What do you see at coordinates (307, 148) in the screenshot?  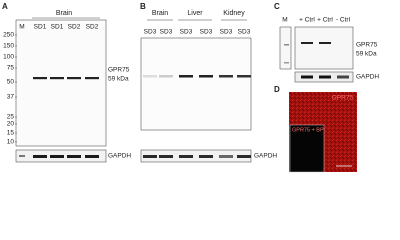 I see `inset-image` at bounding box center [307, 148].